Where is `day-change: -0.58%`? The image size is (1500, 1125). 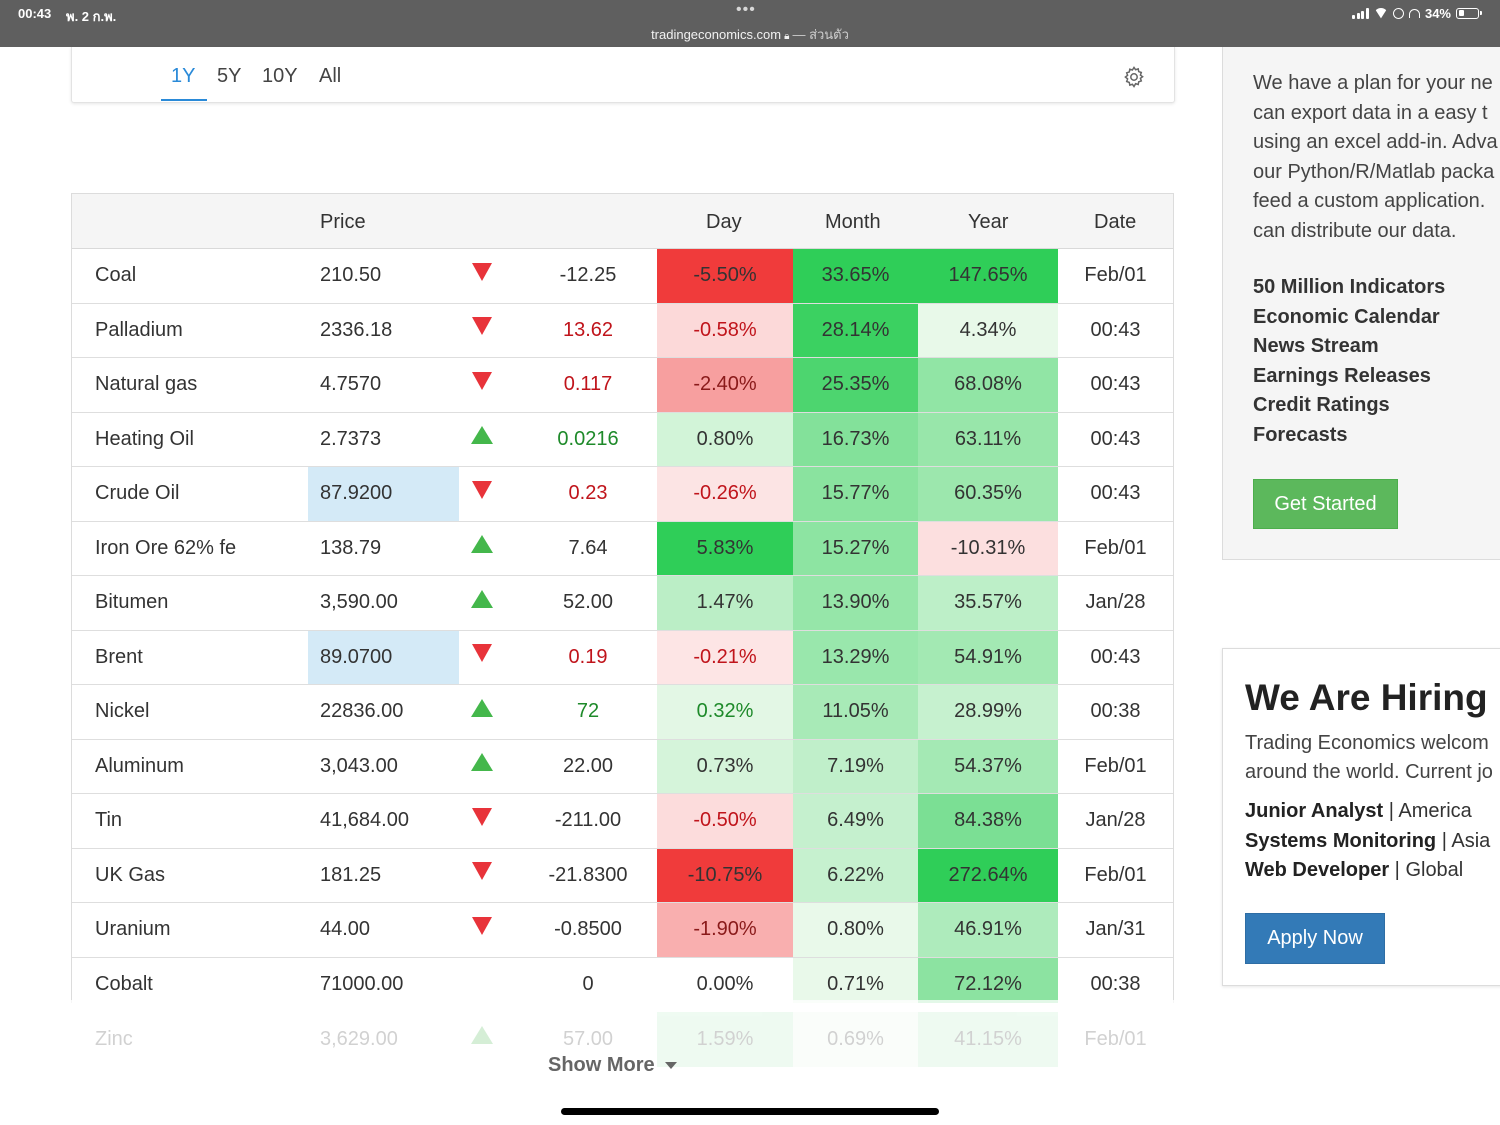
day-change: -0.58% is located at coordinates (725, 330).